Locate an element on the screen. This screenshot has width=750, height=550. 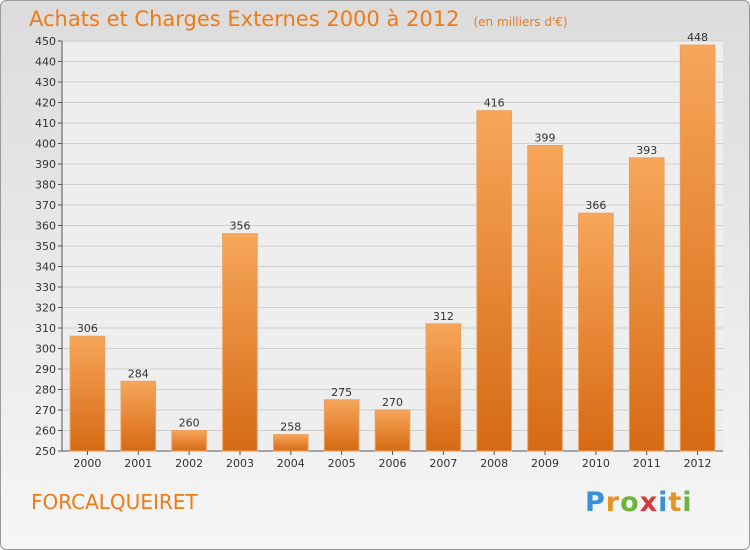
y-tick-label: 340 is located at coordinates (45, 267).